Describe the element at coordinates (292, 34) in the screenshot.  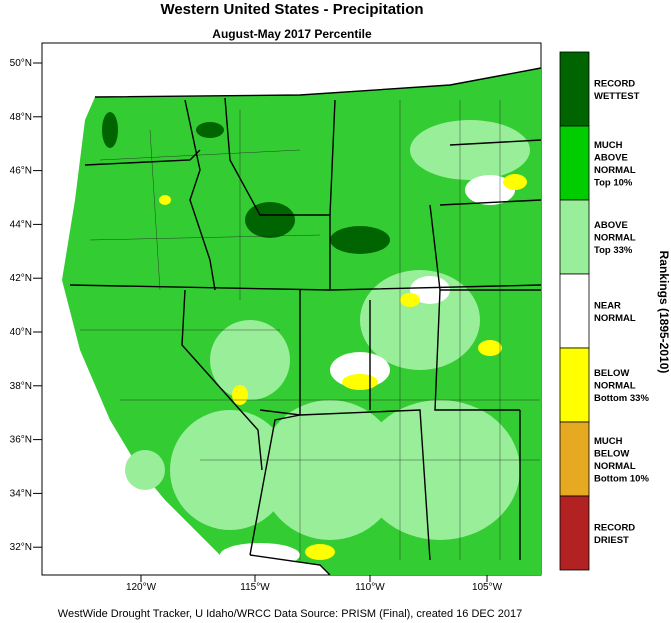
I see `subtitle: August-May 2017 Percentile` at that location.